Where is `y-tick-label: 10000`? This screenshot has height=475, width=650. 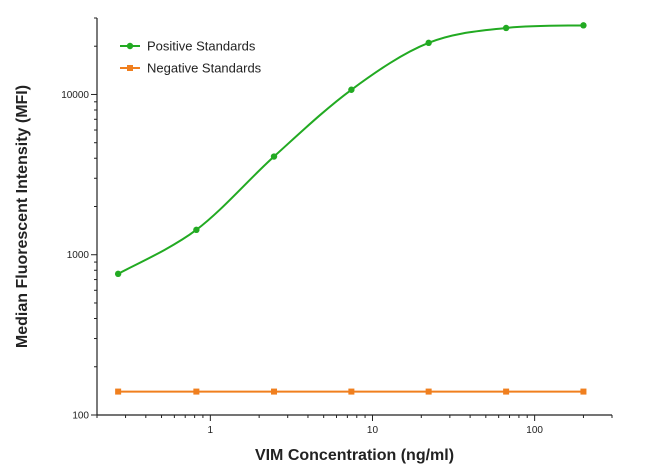
y-tick-label: 10000 is located at coordinates (75, 95).